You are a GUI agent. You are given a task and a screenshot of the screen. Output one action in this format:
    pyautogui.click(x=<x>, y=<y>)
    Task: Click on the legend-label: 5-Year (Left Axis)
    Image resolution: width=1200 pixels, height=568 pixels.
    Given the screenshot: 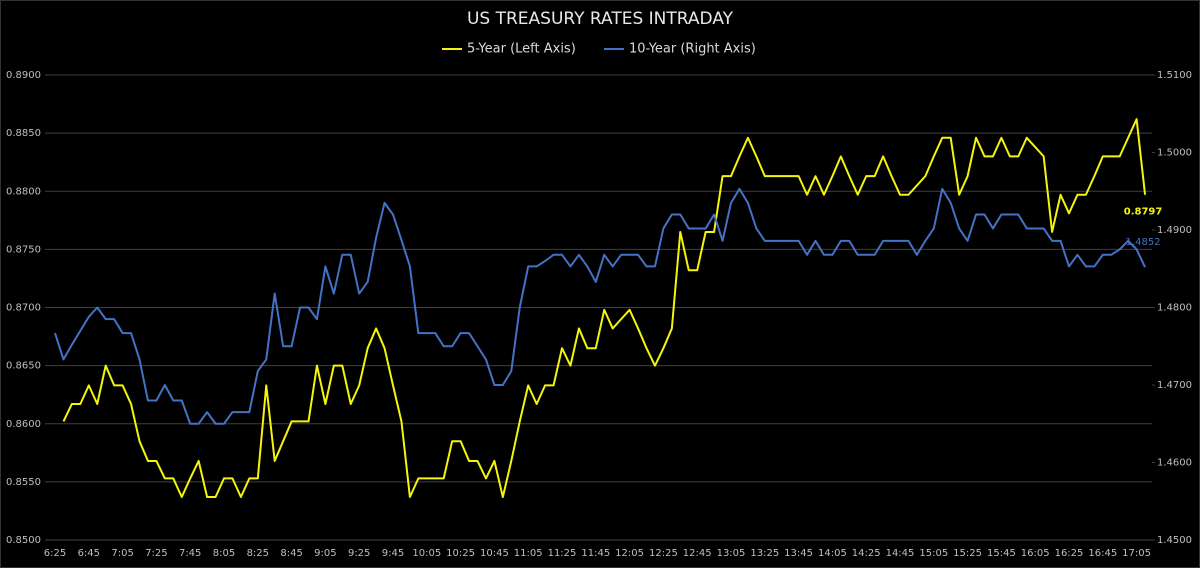 What is the action you would take?
    pyautogui.click(x=521, y=49)
    